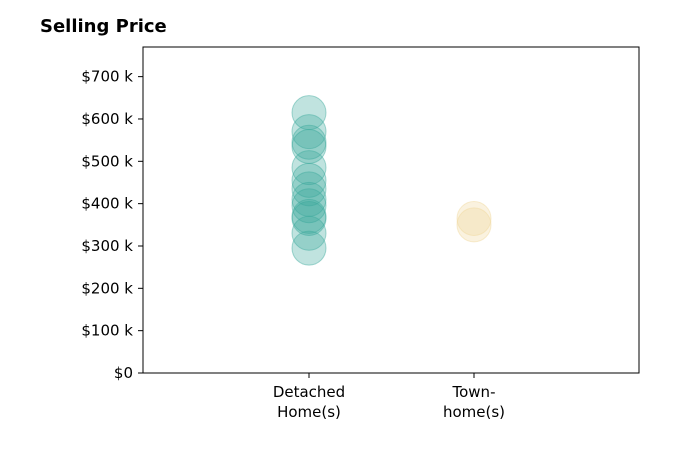 Image resolution: width=679 pixels, height=462 pixels. What do you see at coordinates (107, 246) in the screenshot?
I see `y-tick-label: $300 k` at bounding box center [107, 246].